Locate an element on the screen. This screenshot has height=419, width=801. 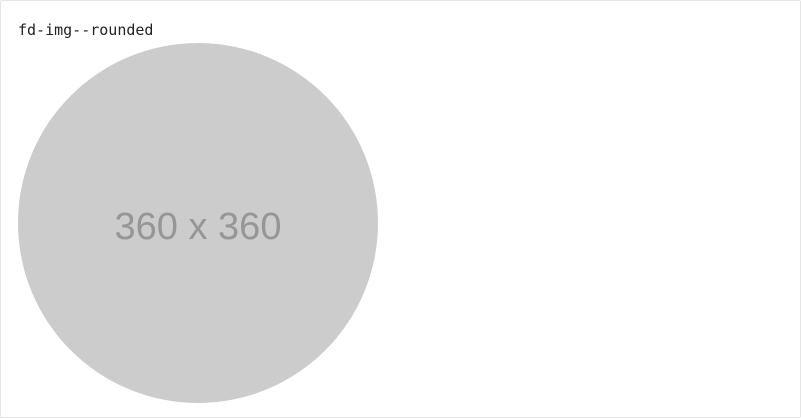
image-size-label: 360 x 360 is located at coordinates (198, 226).